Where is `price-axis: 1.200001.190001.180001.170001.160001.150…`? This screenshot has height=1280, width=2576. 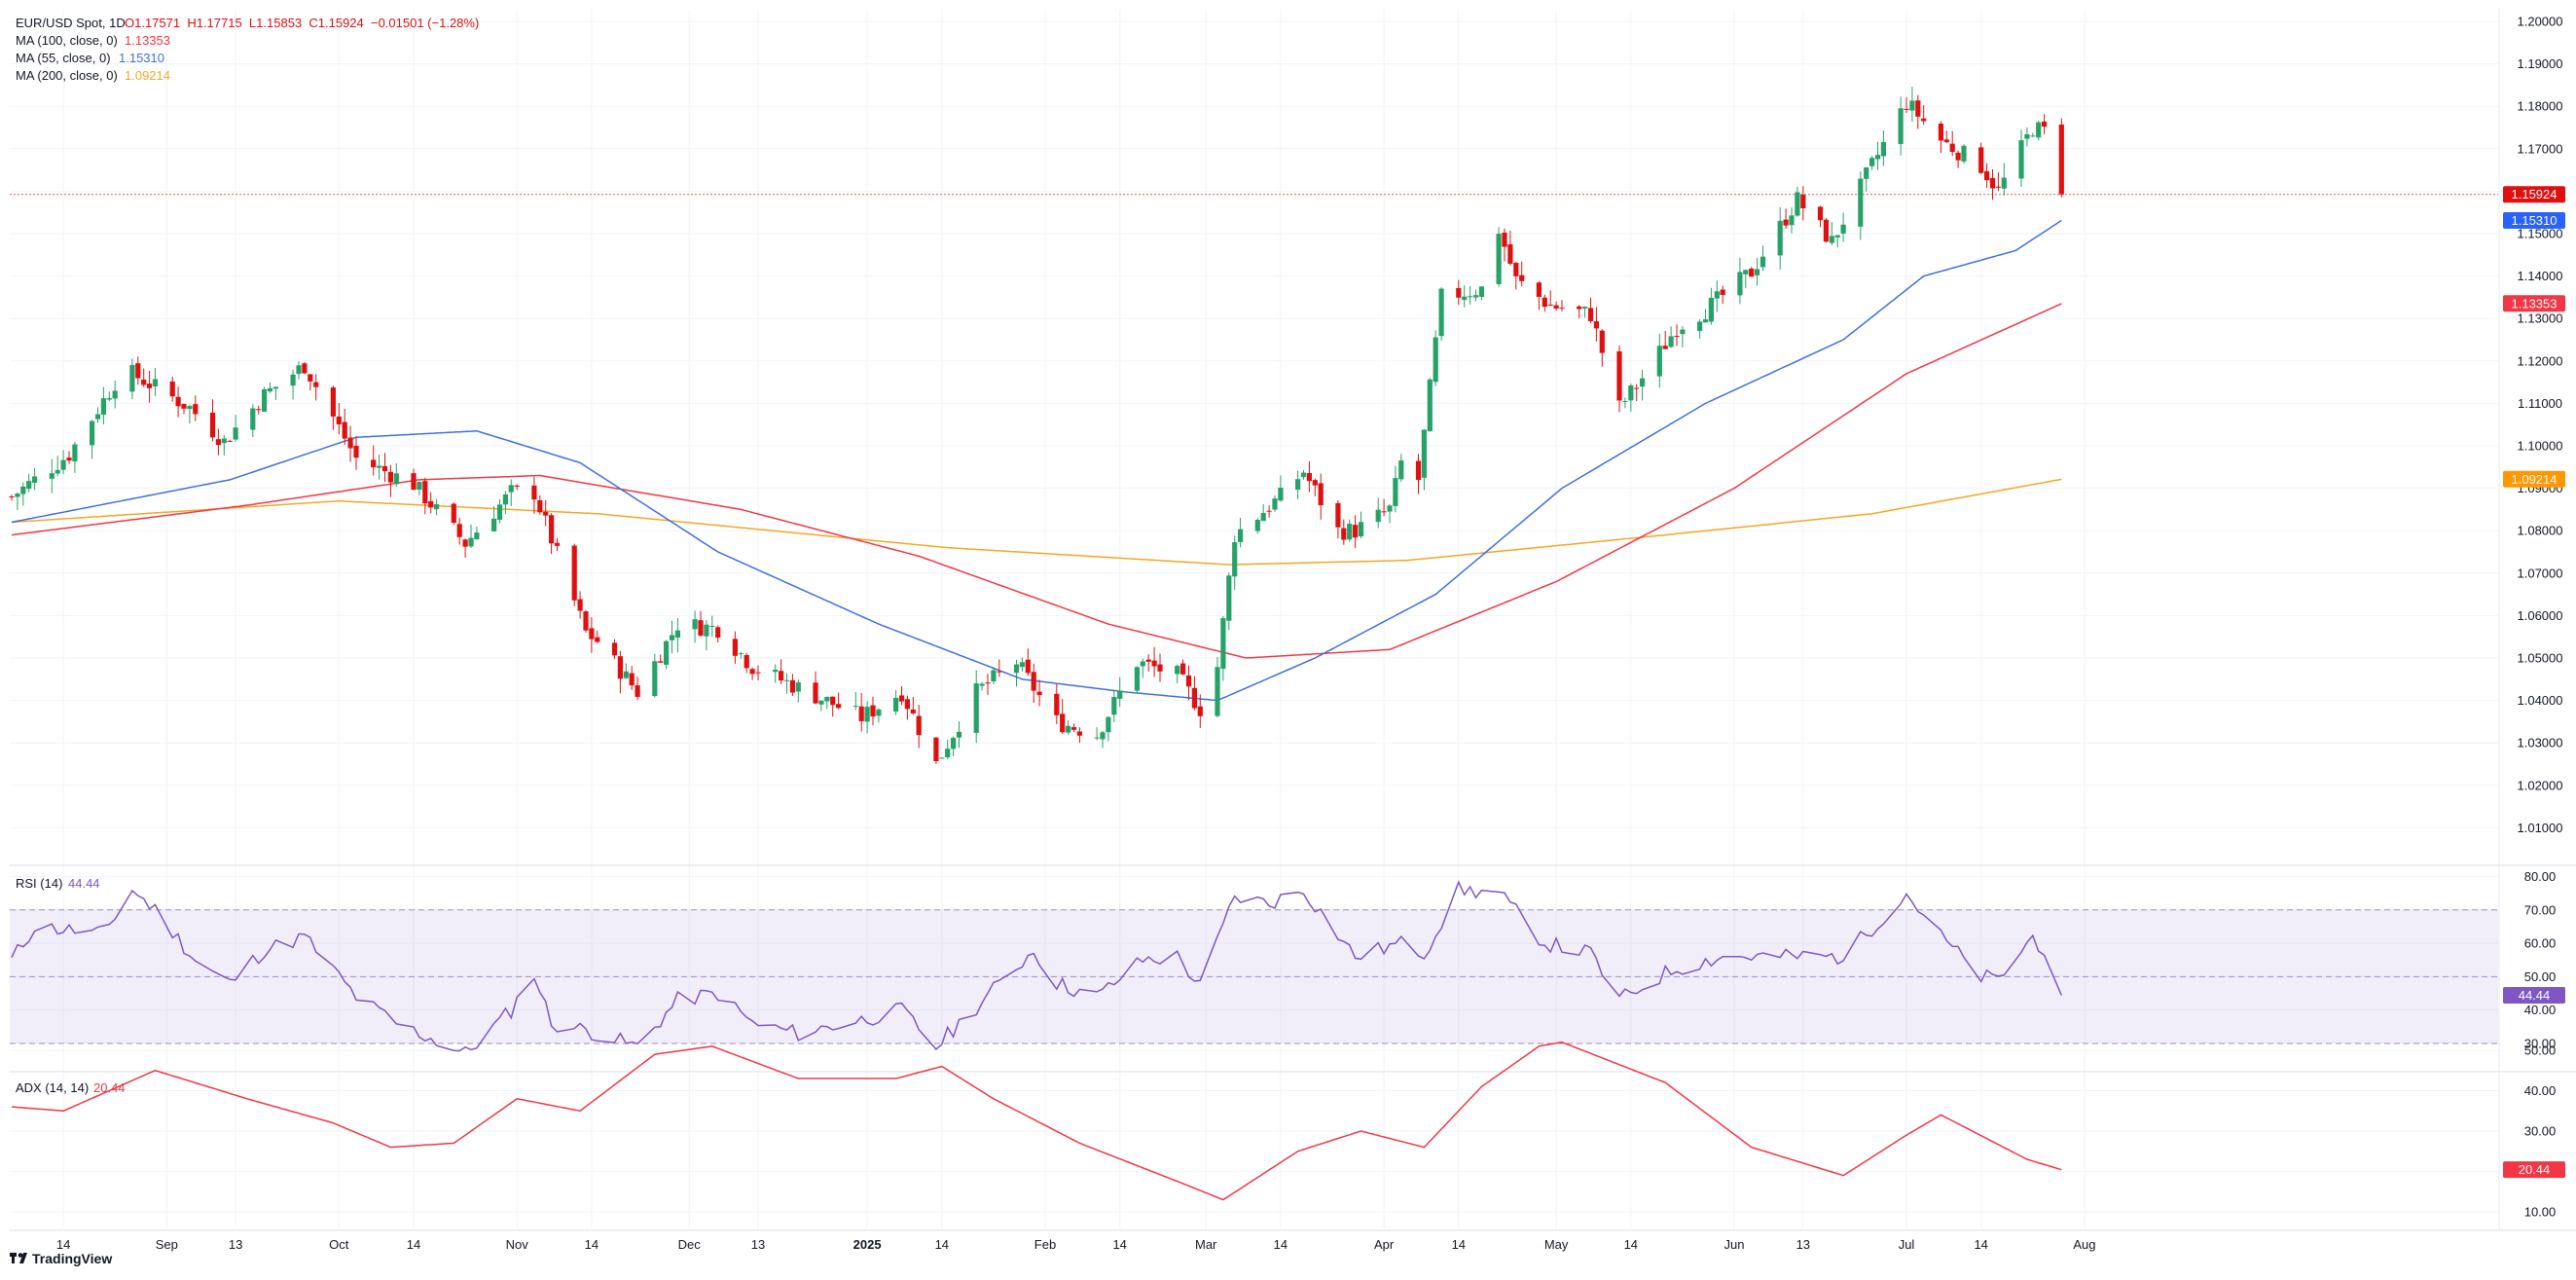 price-axis: 1.200001.190001.180001.170001.160001.150… is located at coordinates (2540, 425).